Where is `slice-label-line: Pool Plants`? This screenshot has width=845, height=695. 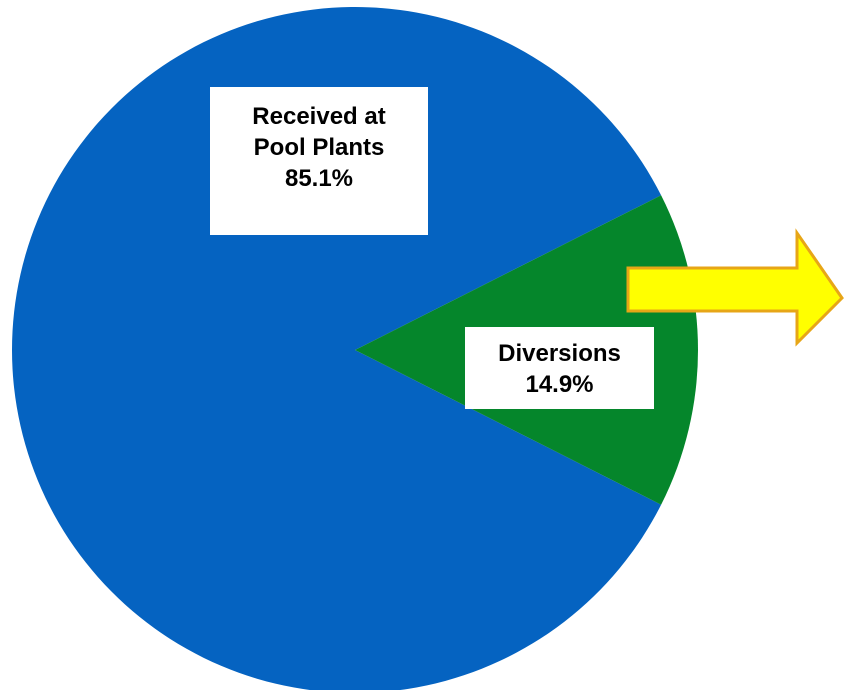
slice-label-line: Pool Plants is located at coordinates (319, 147).